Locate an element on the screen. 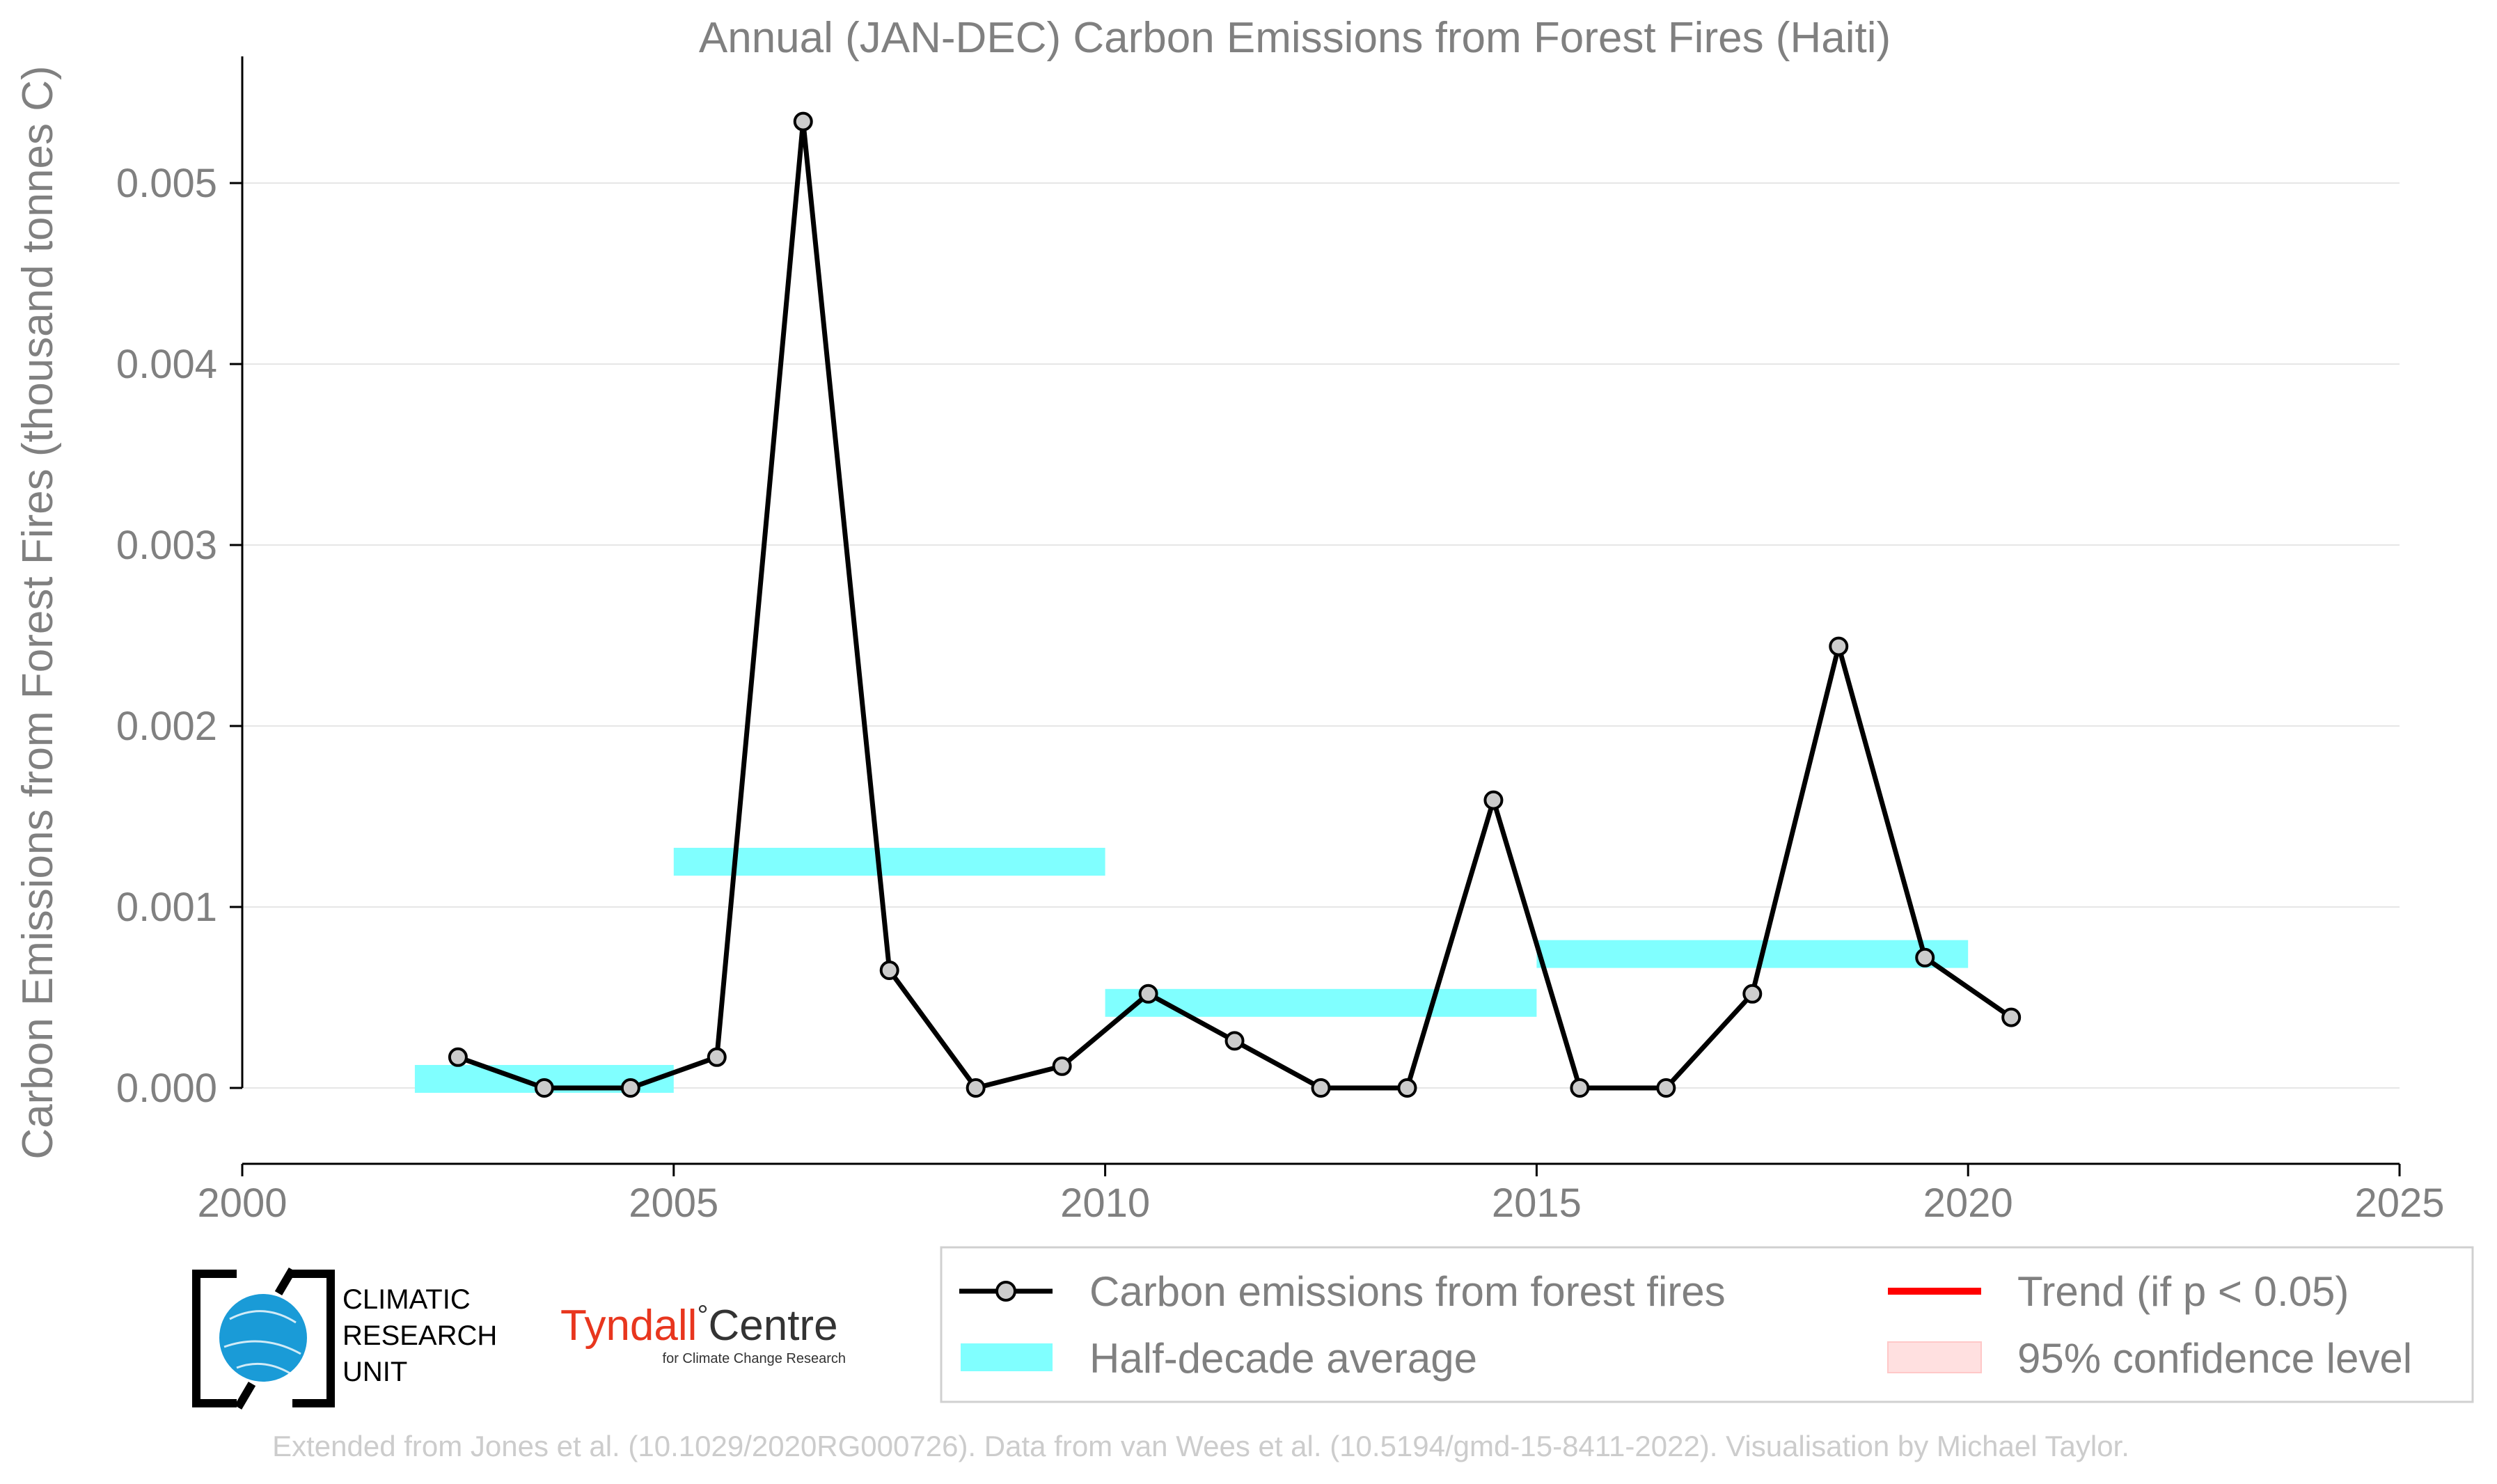 Image resolution: width=2497 pixels, height=1484 pixels. legend-label-emissions: Carbon emissions from forest fires is located at coordinates (1407, 1291).